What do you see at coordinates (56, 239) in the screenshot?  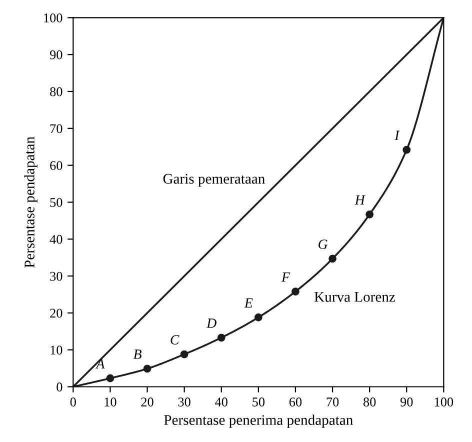 I see `y-tick-label: 40` at bounding box center [56, 239].